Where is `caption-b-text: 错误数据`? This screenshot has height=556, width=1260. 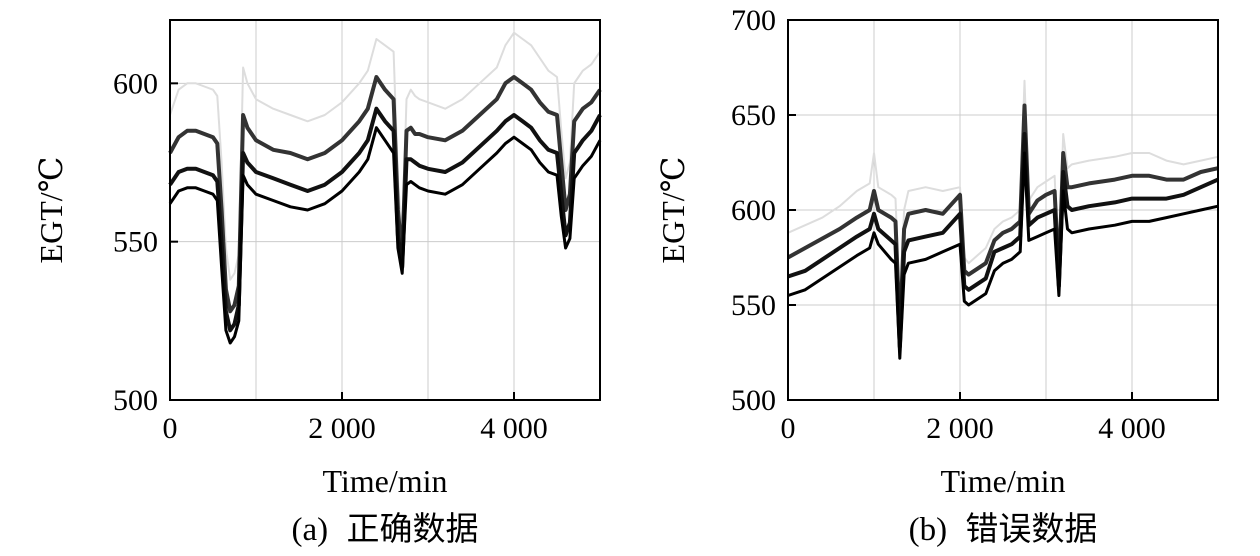
caption-b-text: 错误数据 is located at coordinates (1031, 529).